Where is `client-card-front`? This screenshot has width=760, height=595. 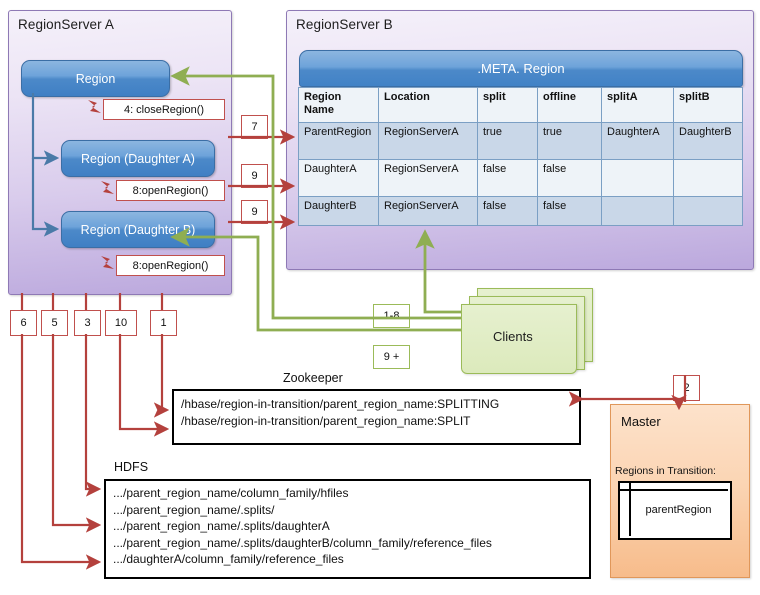 client-card-front is located at coordinates (519, 339).